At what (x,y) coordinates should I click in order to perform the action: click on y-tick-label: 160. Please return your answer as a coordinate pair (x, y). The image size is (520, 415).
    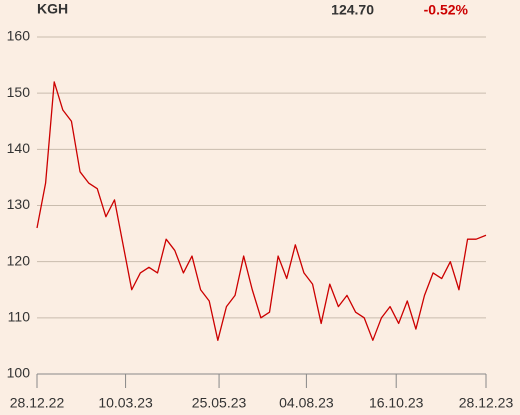
    Looking at the image, I should click on (19, 36).